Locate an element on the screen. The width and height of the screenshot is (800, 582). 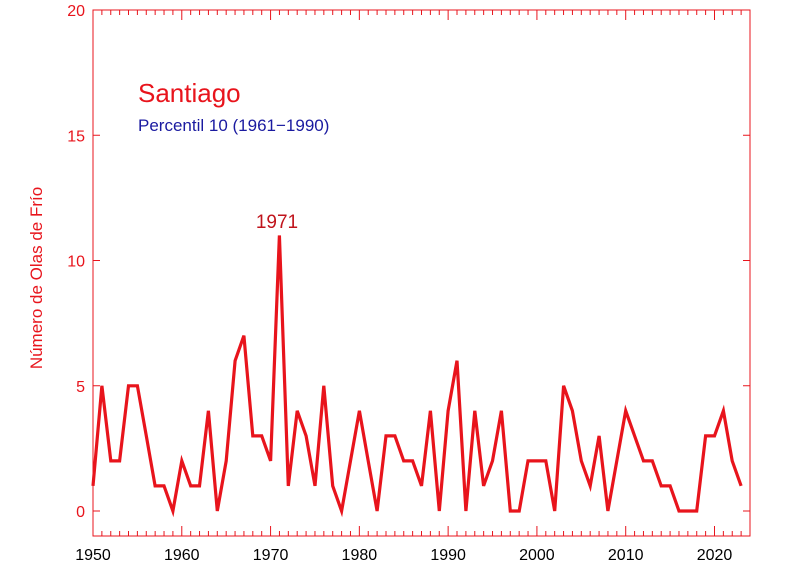
y-tick-label: 20 is located at coordinates (76, 11).